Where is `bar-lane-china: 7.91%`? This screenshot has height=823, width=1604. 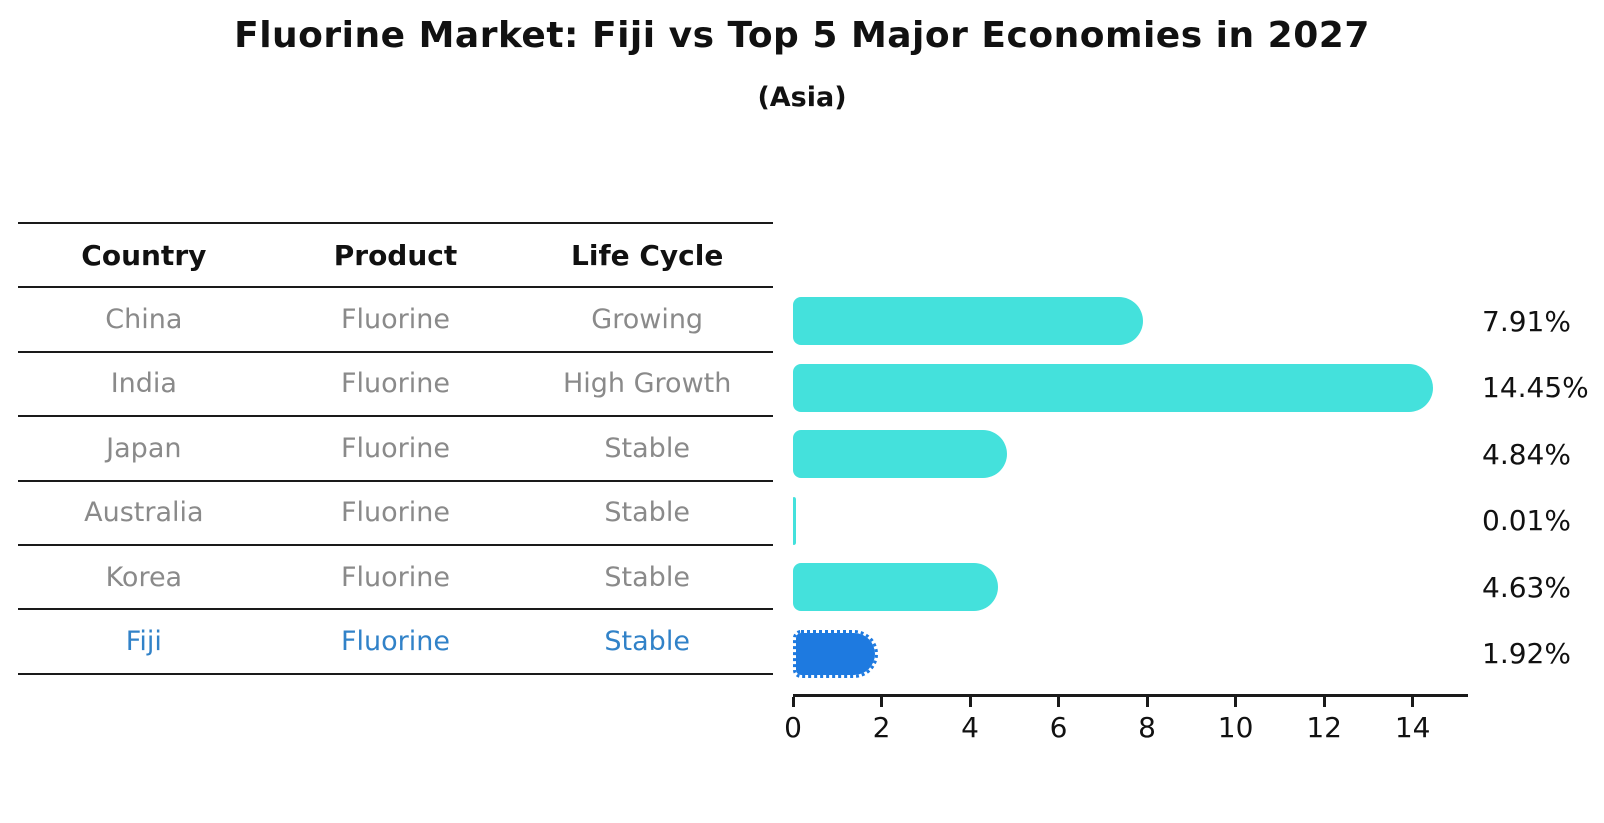 bar-lane-china: 7.91% is located at coordinates (1182, 321).